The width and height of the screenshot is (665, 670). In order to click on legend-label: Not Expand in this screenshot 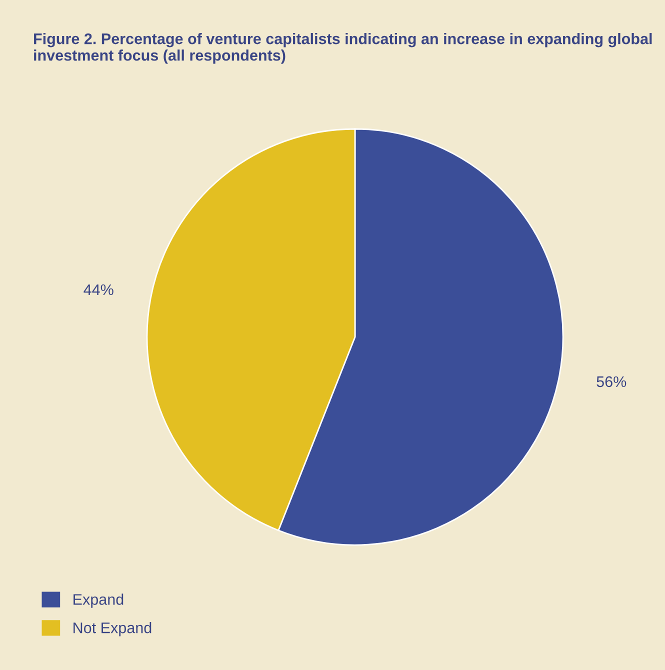, I will do `click(113, 629)`.